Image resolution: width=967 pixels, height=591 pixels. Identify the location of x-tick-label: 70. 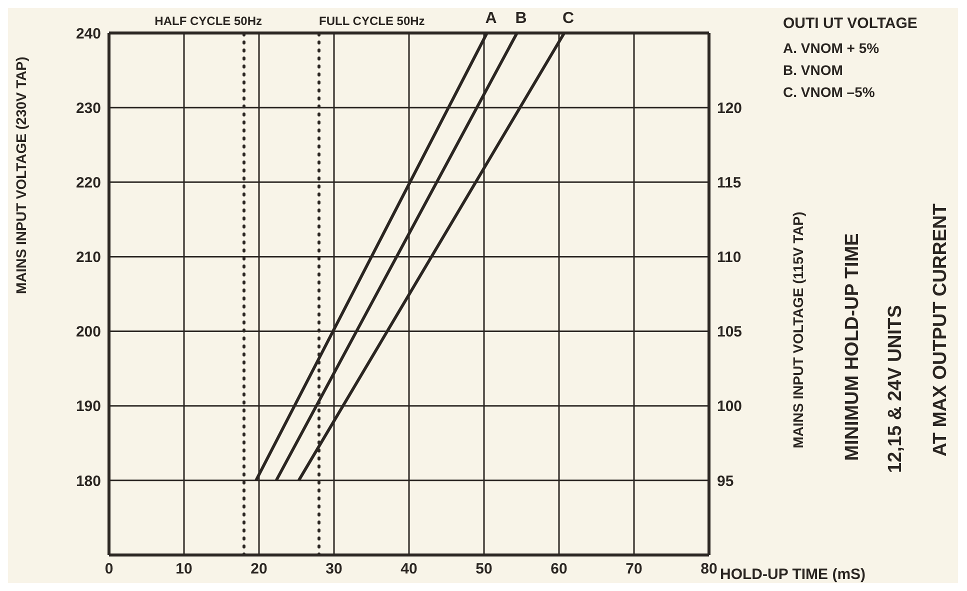
(634, 569).